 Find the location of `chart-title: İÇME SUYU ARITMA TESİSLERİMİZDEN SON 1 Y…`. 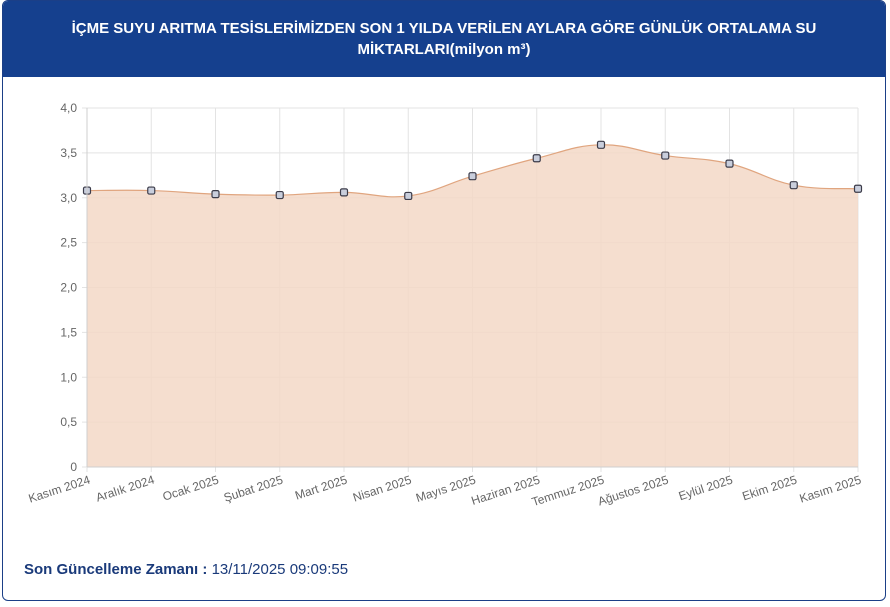

chart-title: İÇME SUYU ARITMA TESİSLERİMİZDEN SON 1 Y… is located at coordinates (444, 39).